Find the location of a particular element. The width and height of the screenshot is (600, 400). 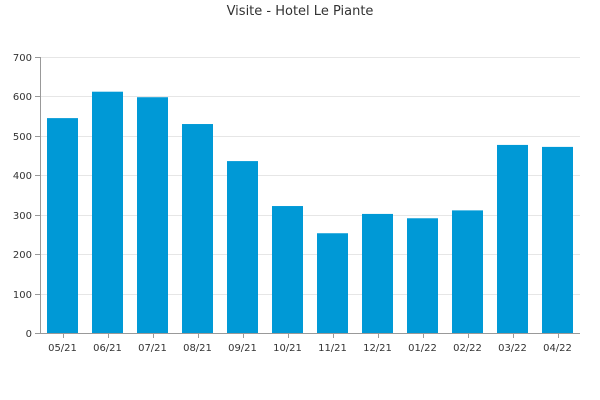

y-axis-ticks: 0 100 200 300 400 500 600 700 is located at coordinates (26, 196).